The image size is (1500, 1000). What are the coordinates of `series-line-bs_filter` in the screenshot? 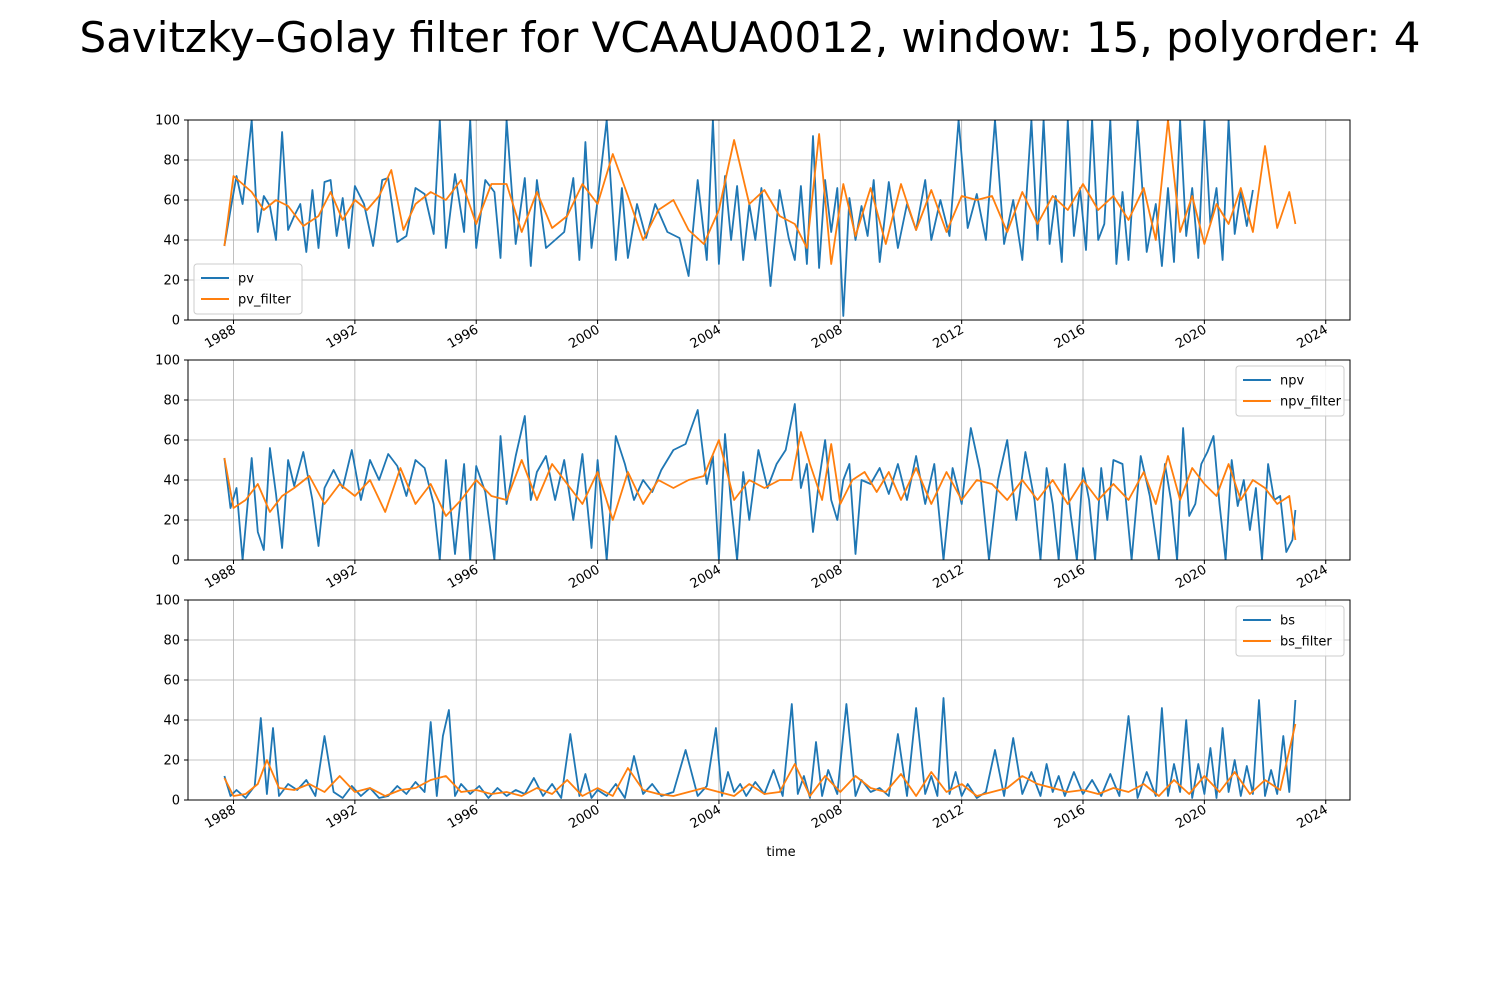 It's located at (760, 760).